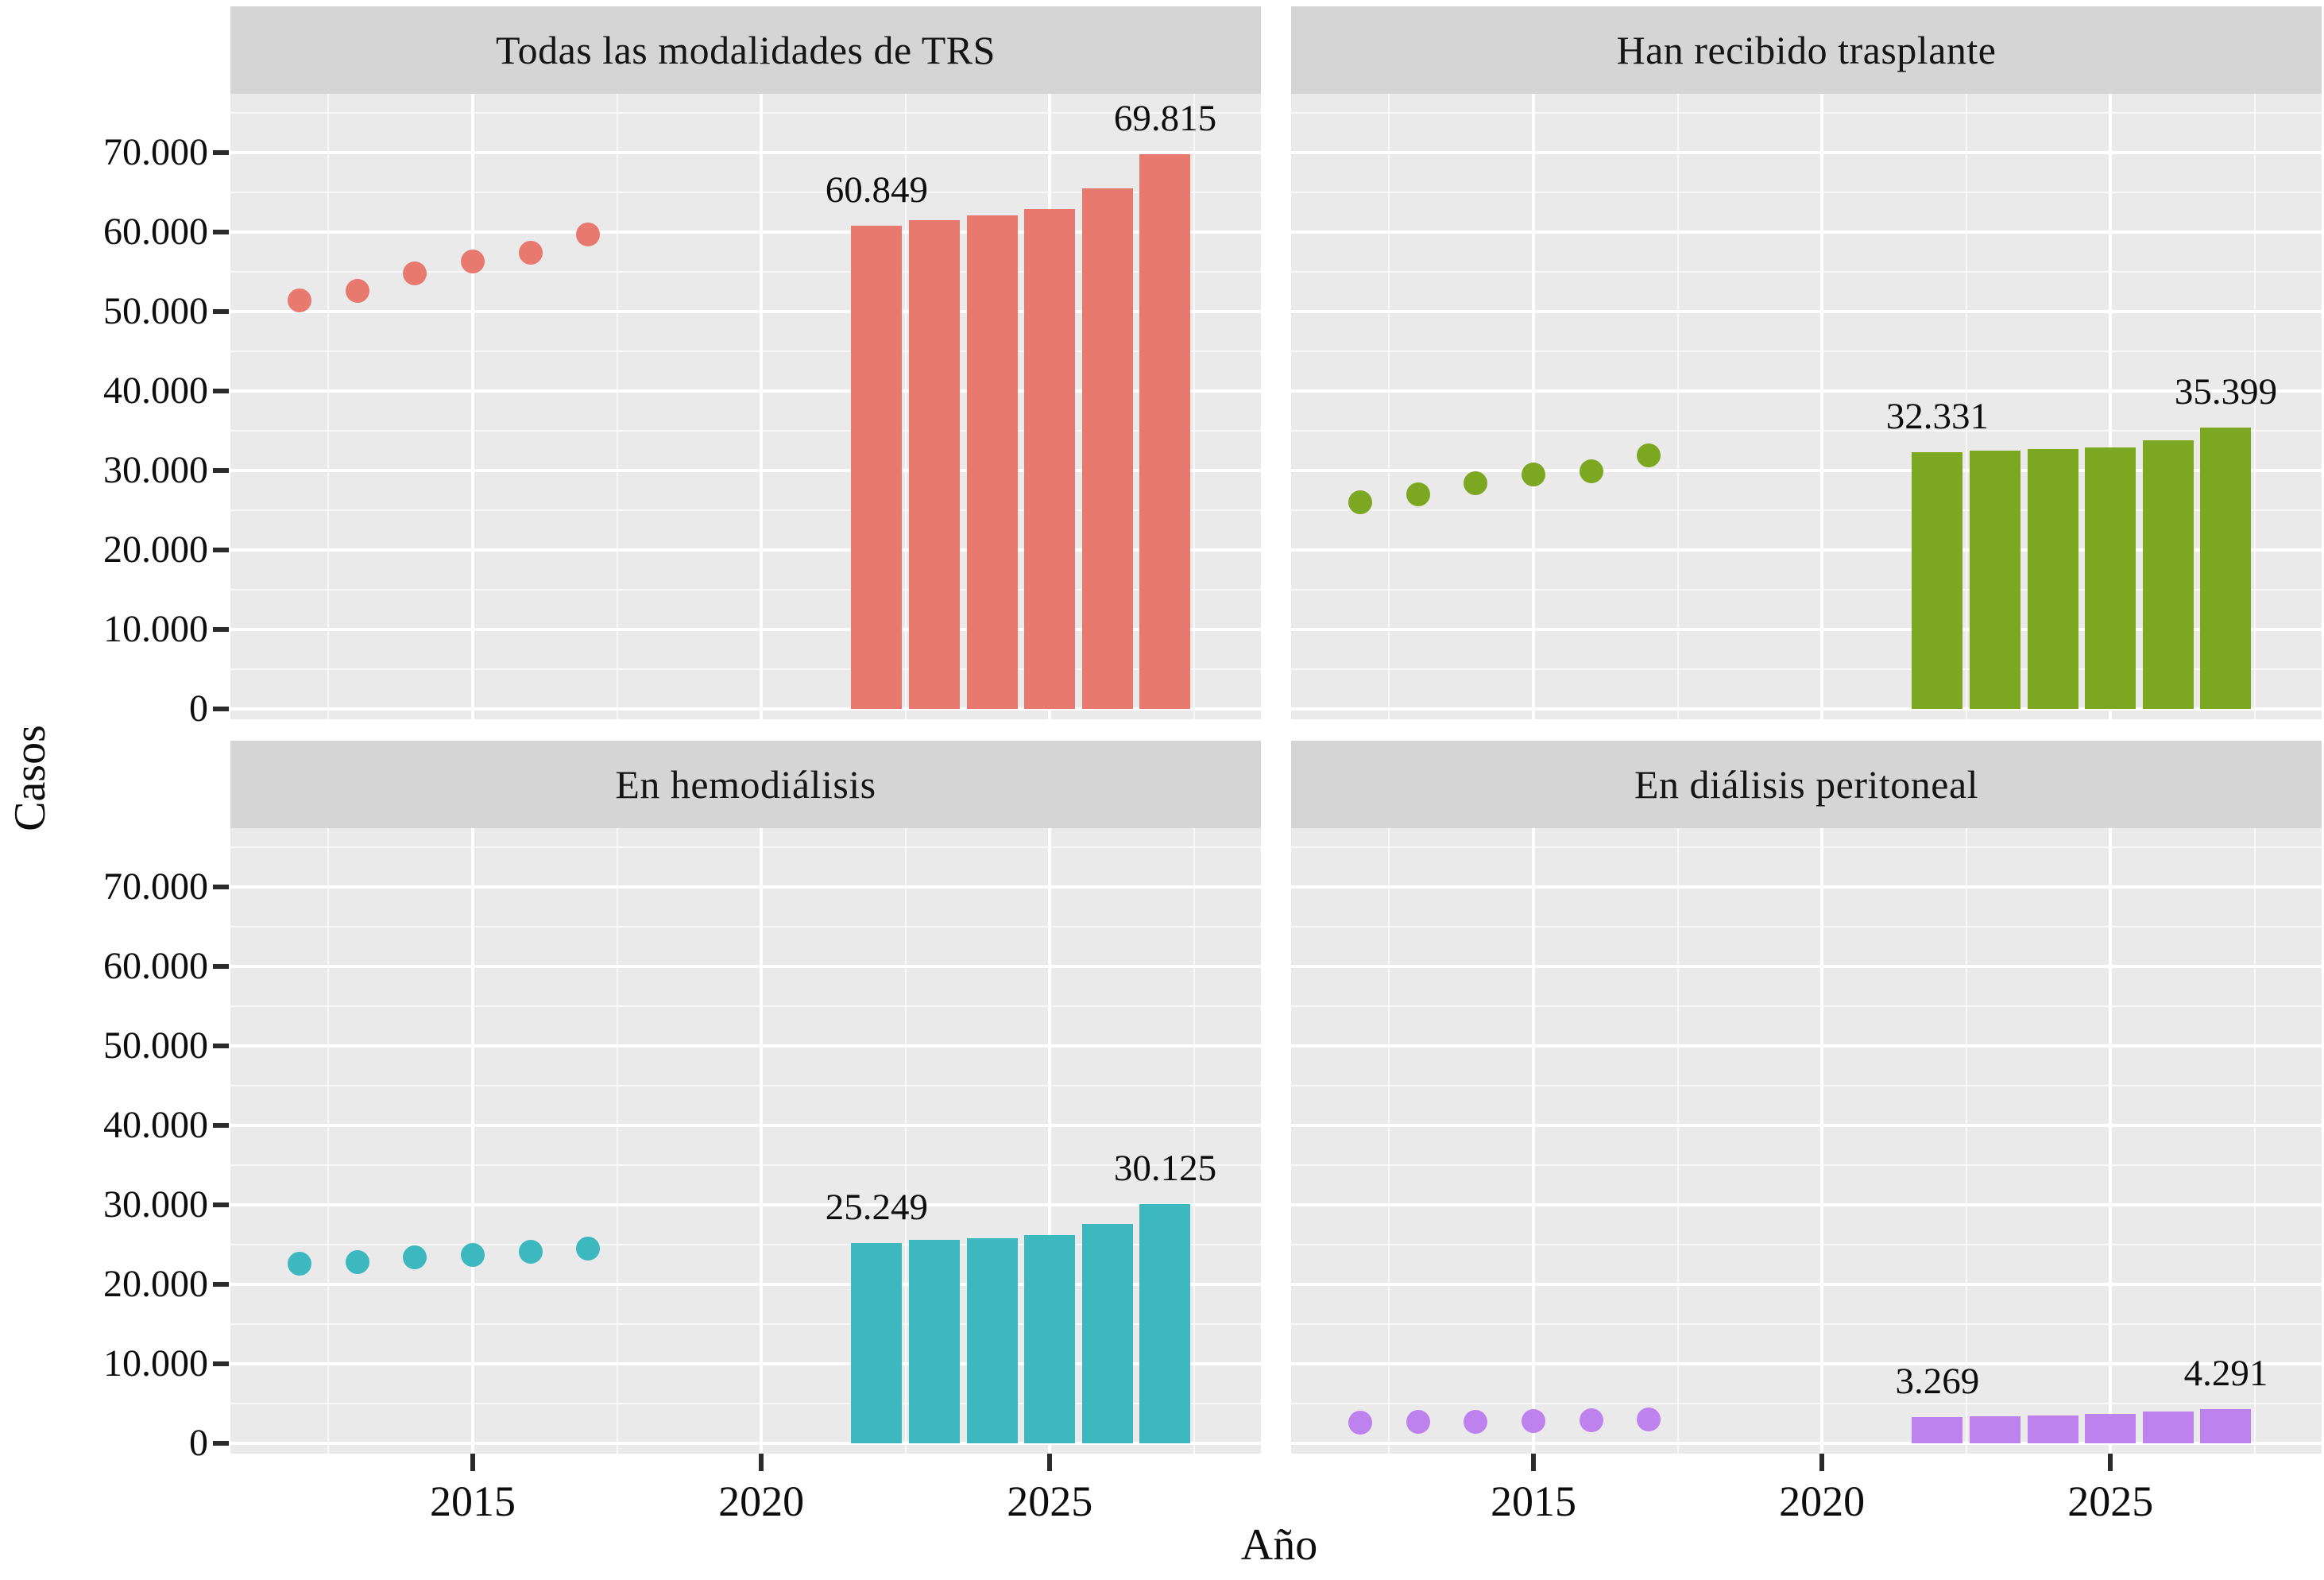 This screenshot has width=2324, height=1580. What do you see at coordinates (876, 189) in the screenshot?
I see `bar-value-label: 60.849` at bounding box center [876, 189].